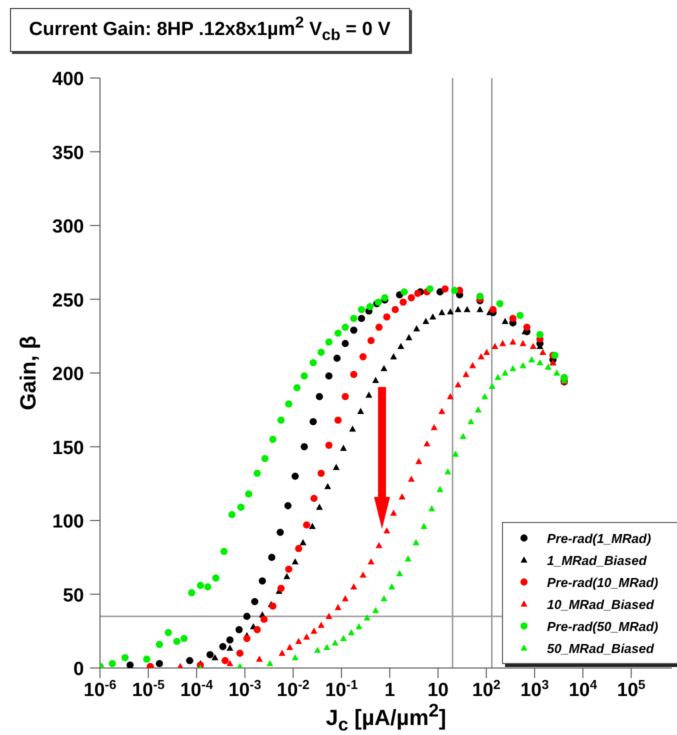 The height and width of the screenshot is (735, 677). I want to click on y-tick-label: 300, so click(68, 227).